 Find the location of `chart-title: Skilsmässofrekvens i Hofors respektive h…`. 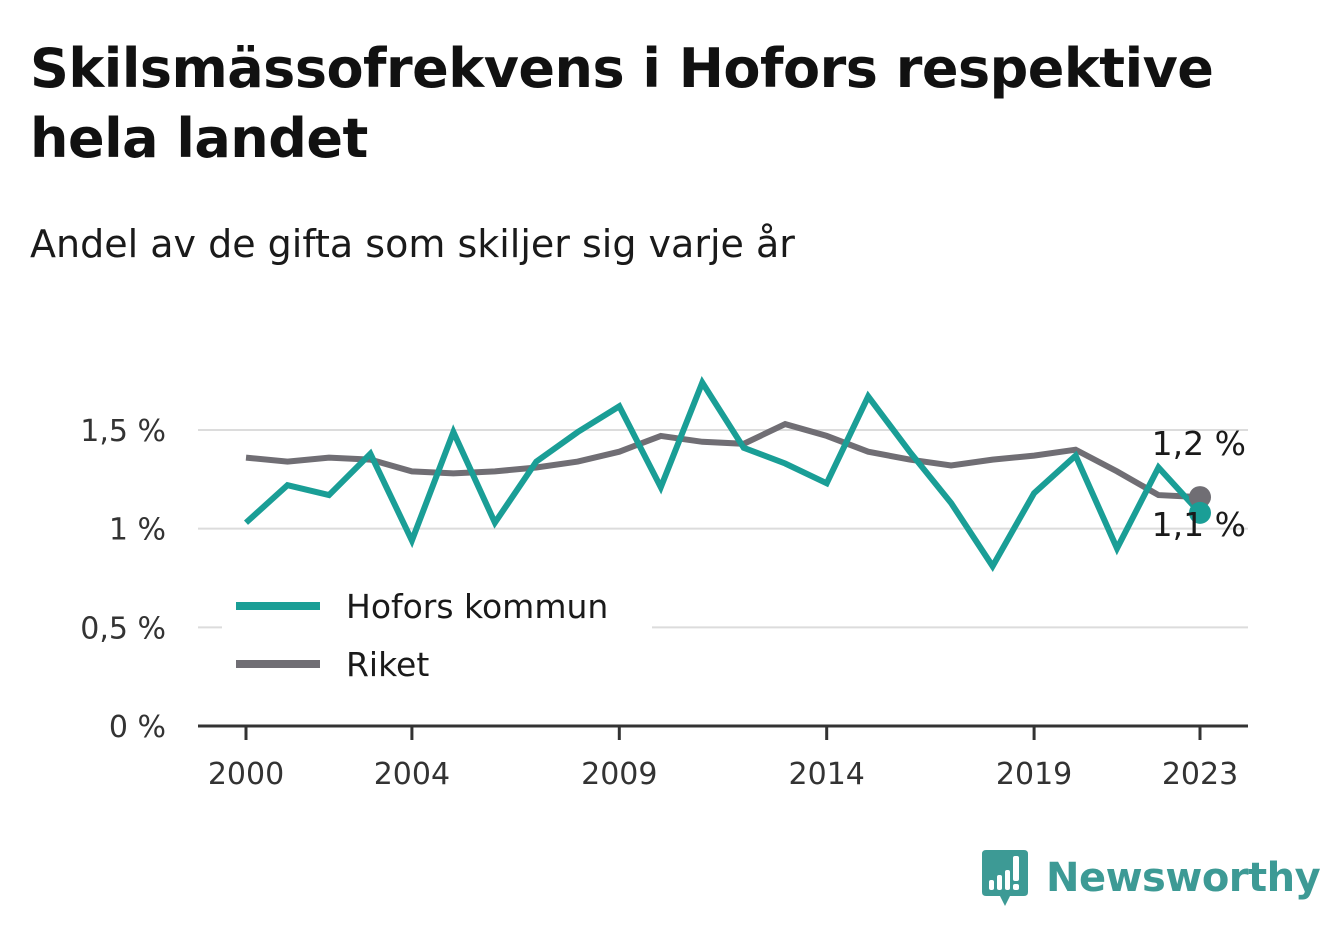

chart-title: Skilsmässofrekvens i Hofors respektive h… is located at coordinates (622, 103).